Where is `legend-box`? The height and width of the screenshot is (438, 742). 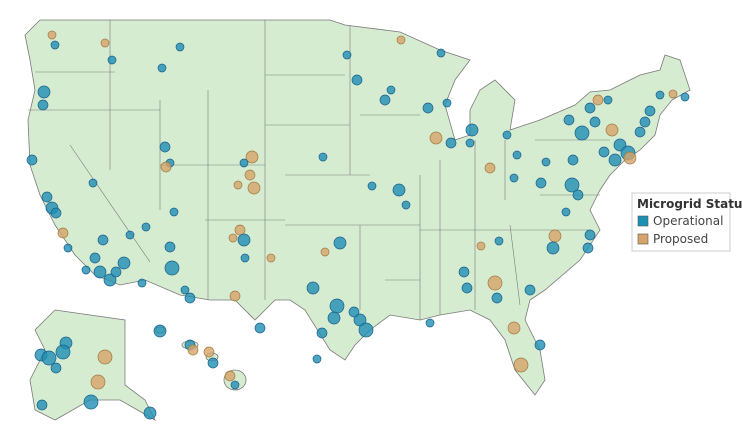 legend-box is located at coordinates (681, 222).